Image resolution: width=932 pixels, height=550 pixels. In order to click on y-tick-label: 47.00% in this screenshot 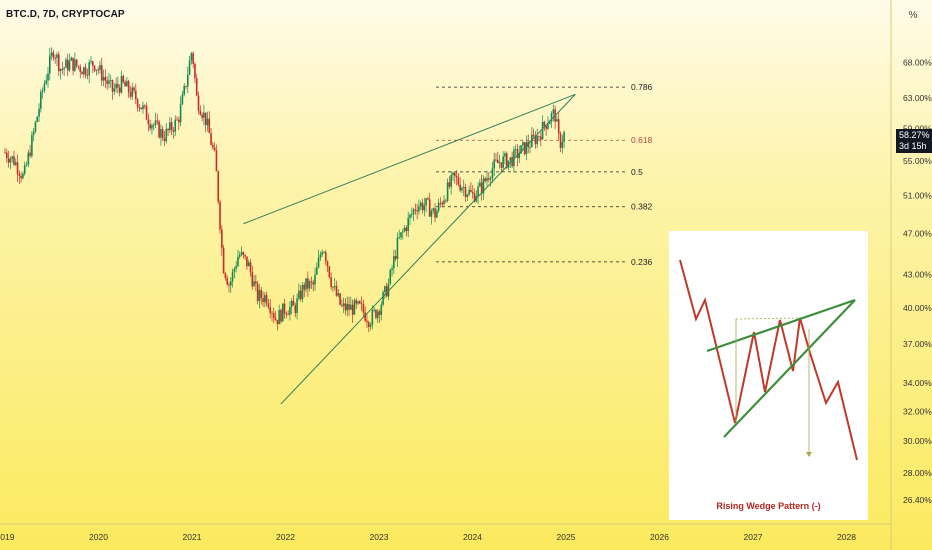, I will do `click(917, 233)`.